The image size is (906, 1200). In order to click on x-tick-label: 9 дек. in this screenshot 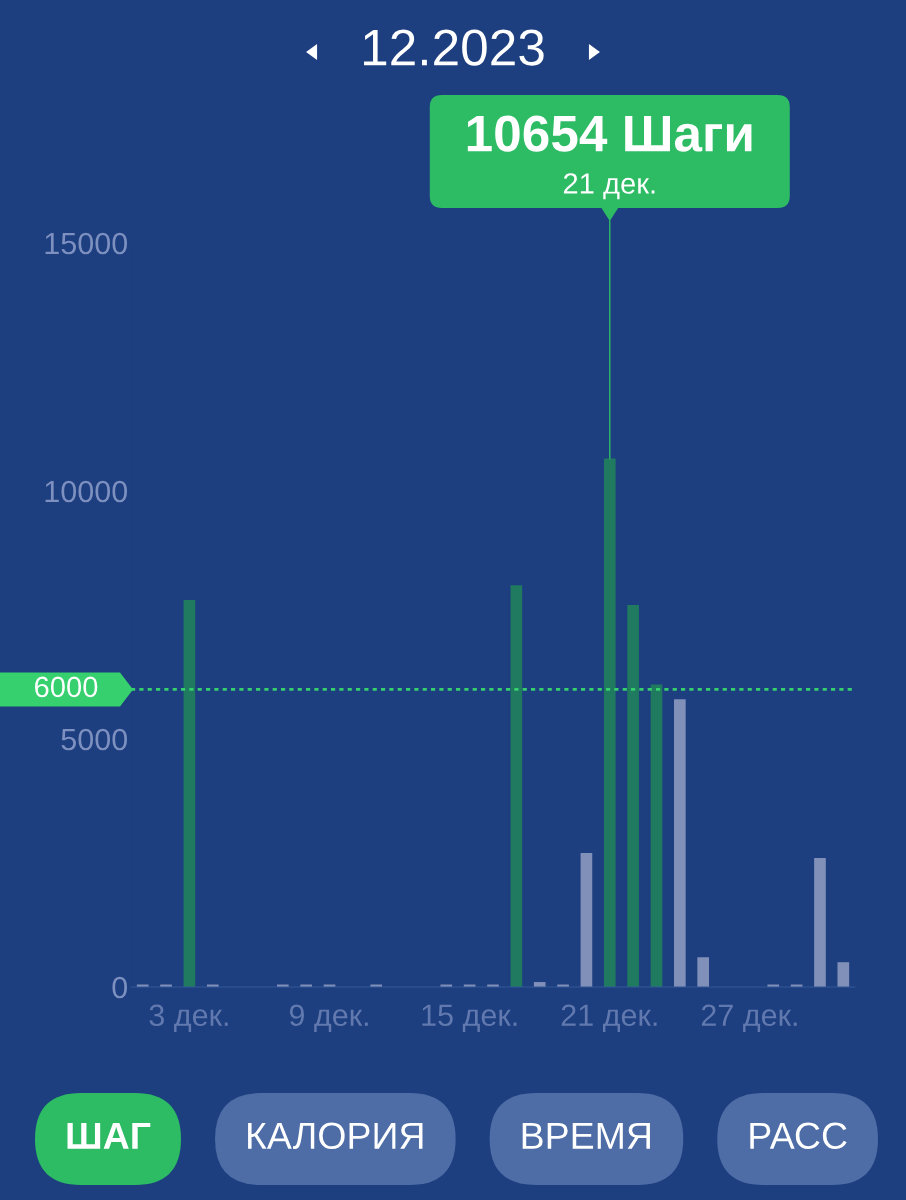, I will do `click(328, 1018)`.